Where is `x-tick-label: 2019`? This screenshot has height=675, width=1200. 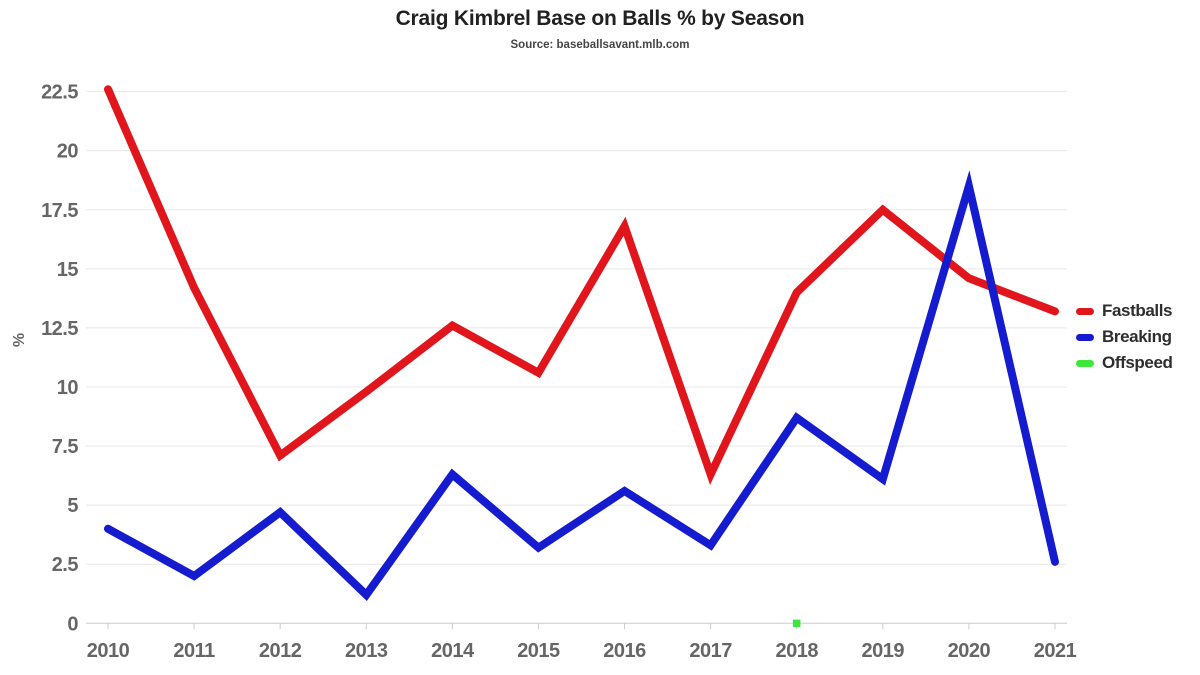
x-tick-label: 2019 is located at coordinates (883, 651).